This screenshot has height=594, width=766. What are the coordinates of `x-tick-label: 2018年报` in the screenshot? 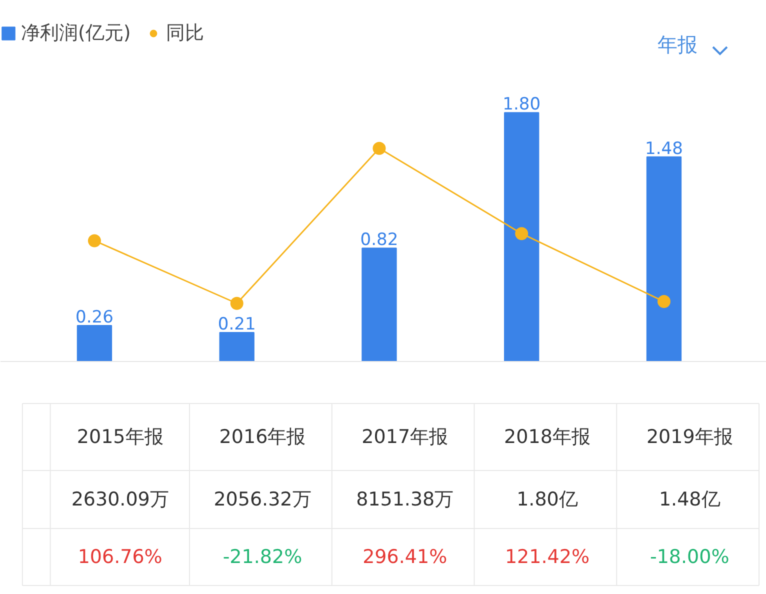 It's located at (547, 437).